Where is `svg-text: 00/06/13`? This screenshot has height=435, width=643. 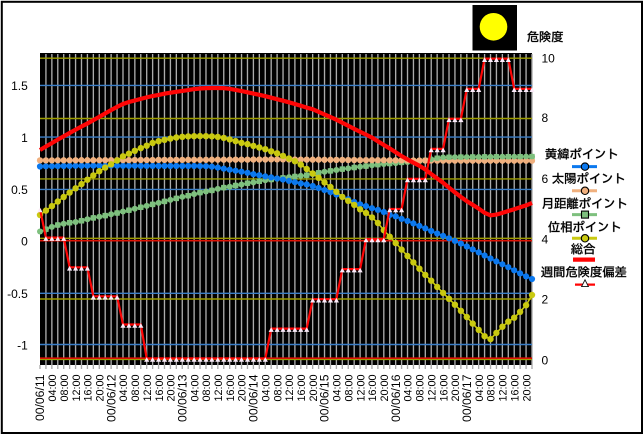 svg-text: 00/06/13 is located at coordinates (183, 398).